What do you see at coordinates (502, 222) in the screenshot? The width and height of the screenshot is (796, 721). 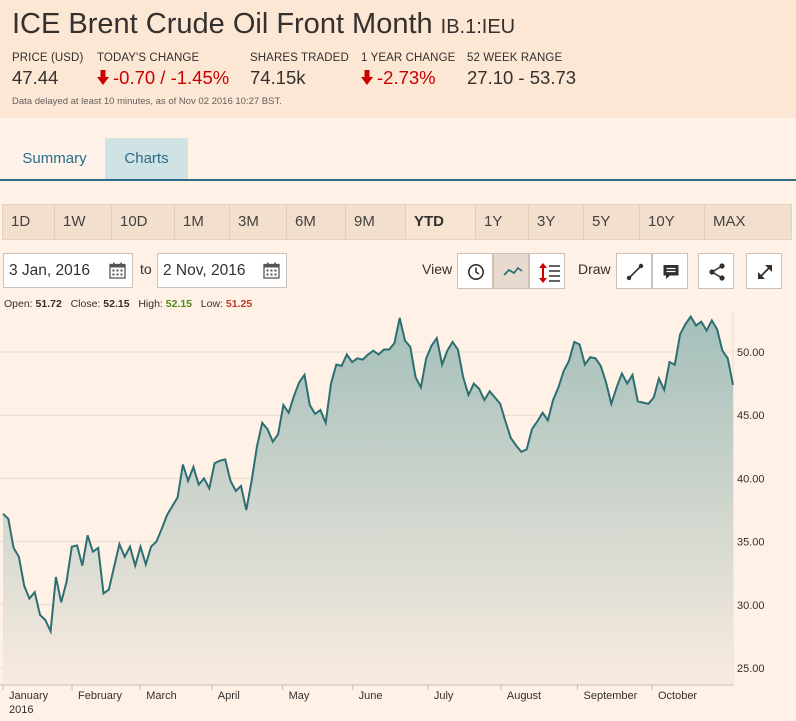 I see `period-1y: 1Y` at bounding box center [502, 222].